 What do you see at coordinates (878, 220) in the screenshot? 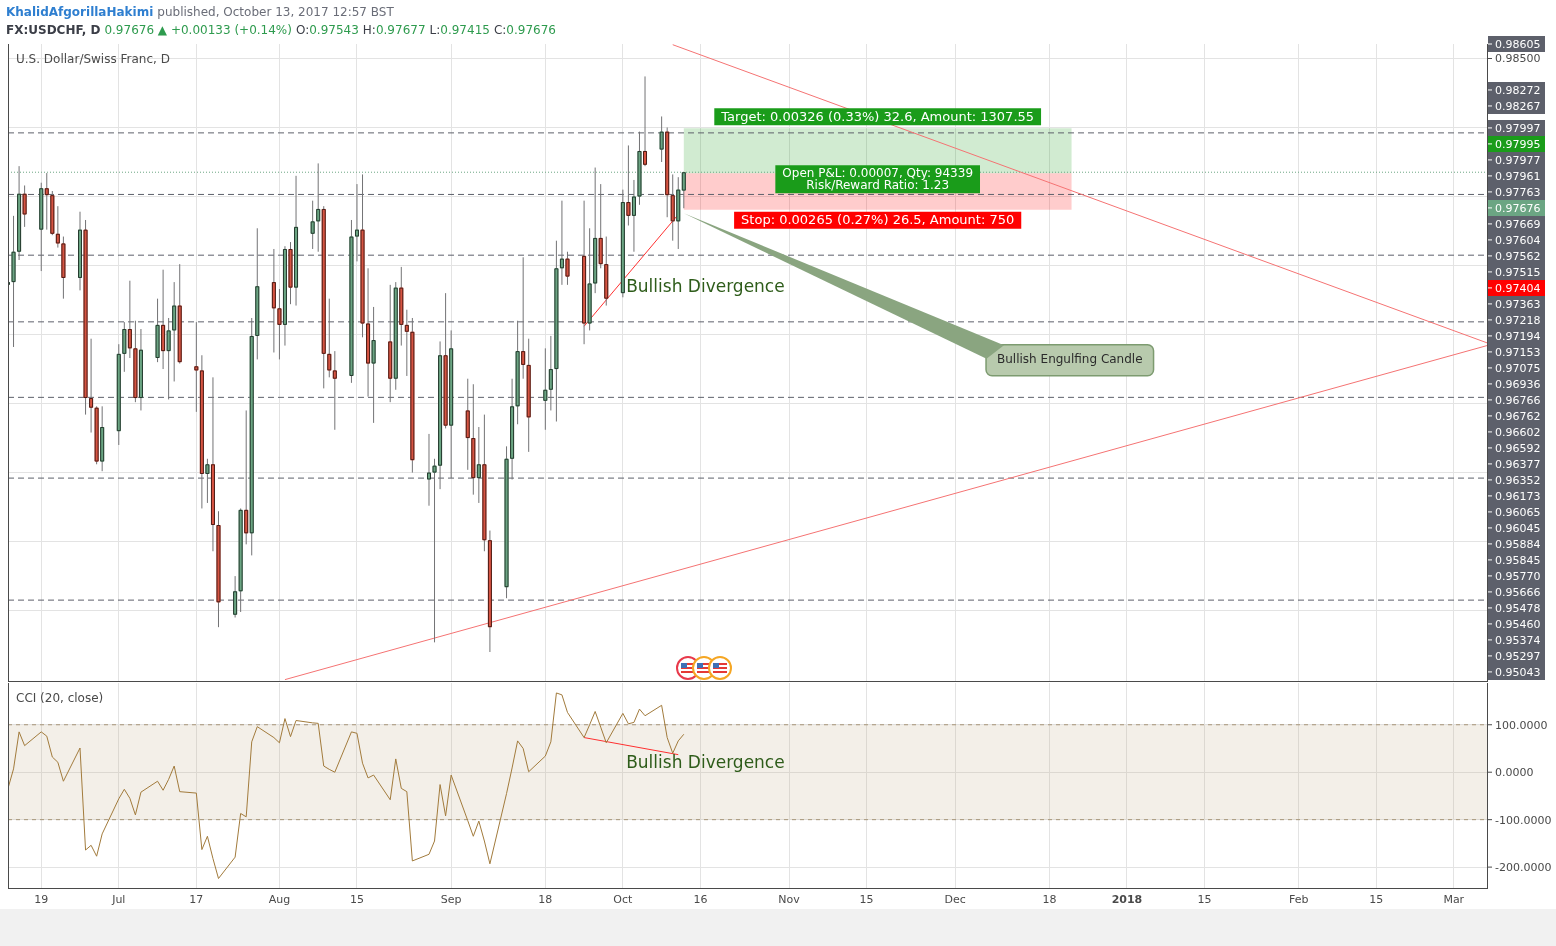
I see `band-label: Stop: 0.00265 (0.27%) 26.5, Amount: 750` at bounding box center [878, 220].